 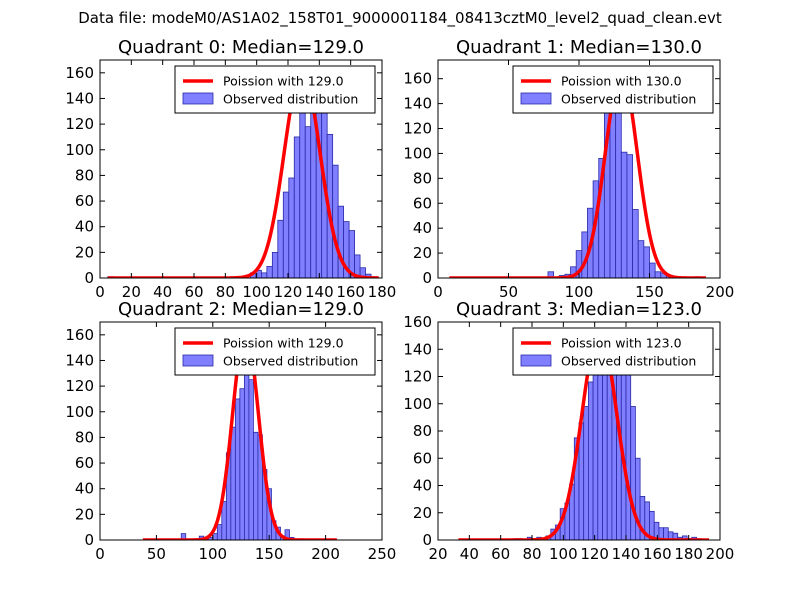 I want to click on chart-title: Quadrant 0: Median=129.0, so click(x=241, y=47).